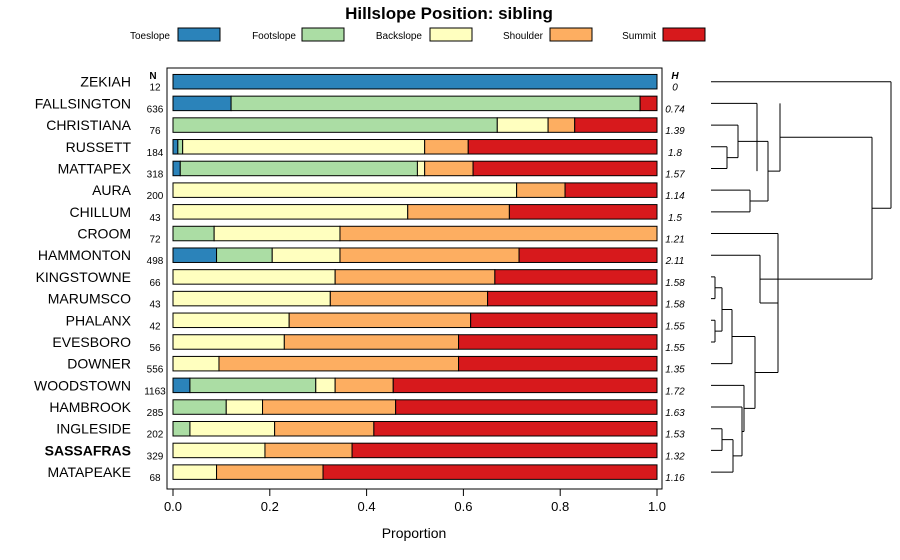 This screenshot has height=560, width=900. I want to click on bar-woodstown-shoulder, so click(364, 385).